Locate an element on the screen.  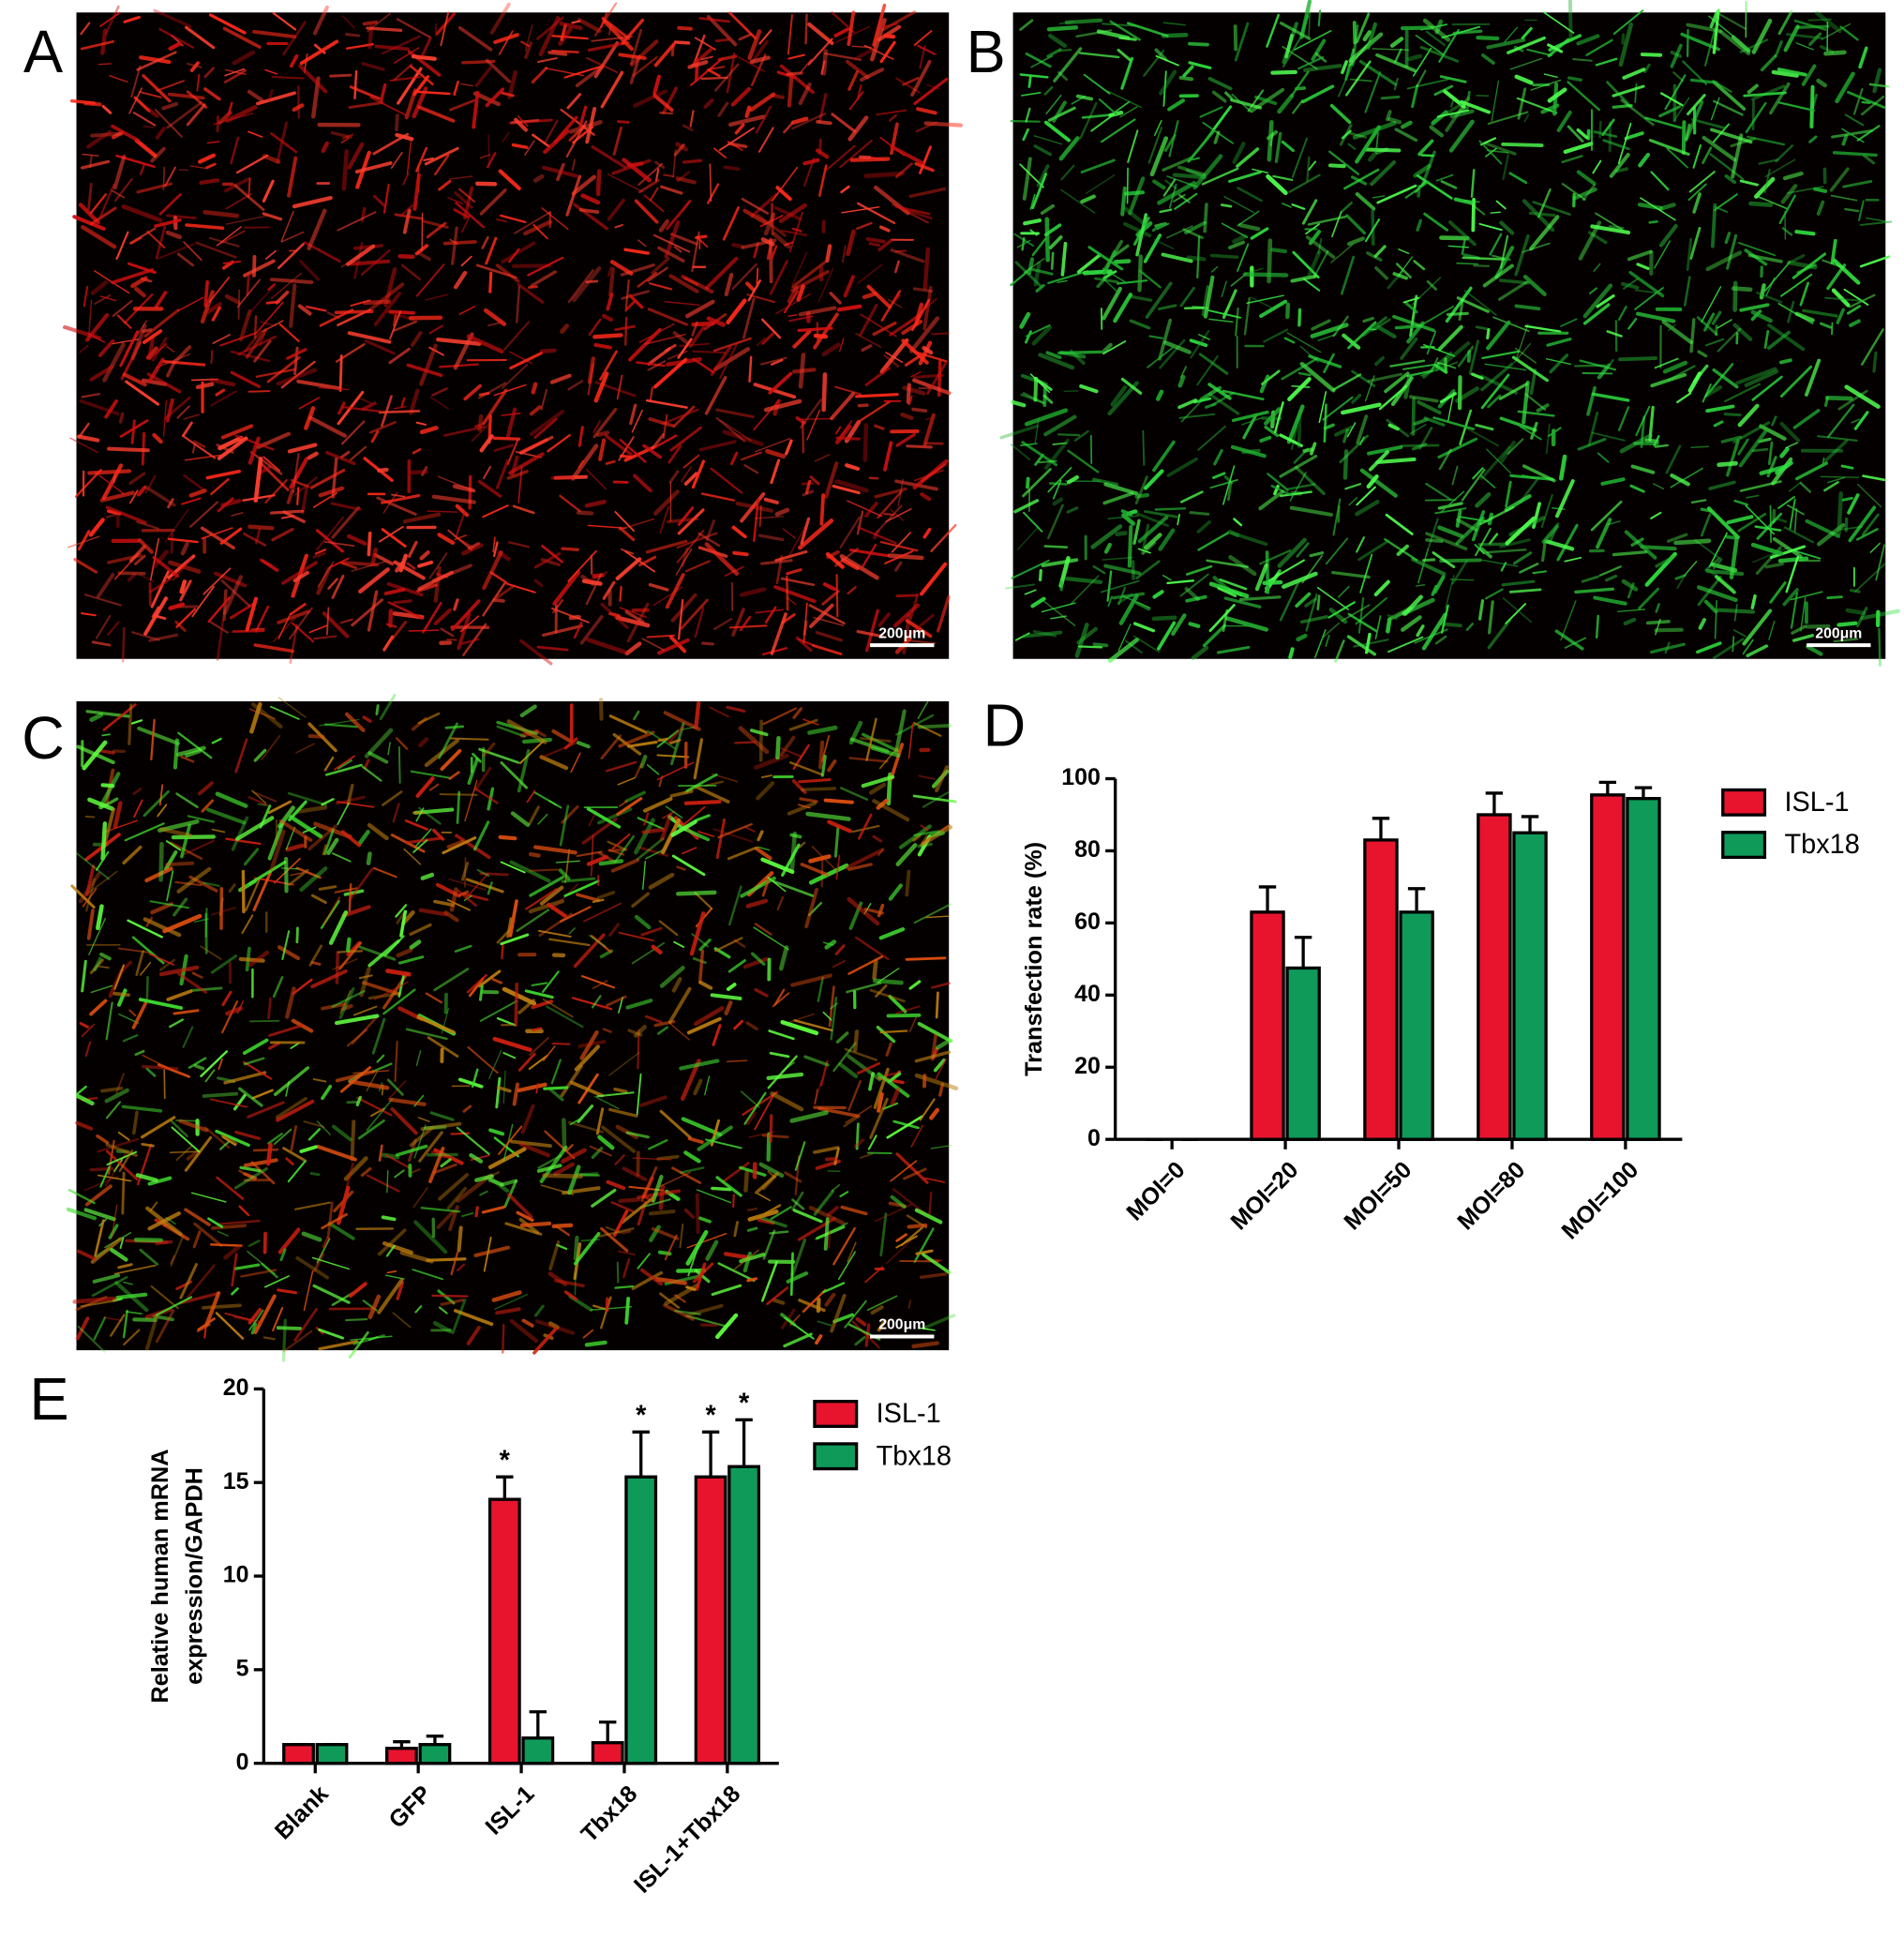
legend-label: ISL-1 is located at coordinates (1816, 803).